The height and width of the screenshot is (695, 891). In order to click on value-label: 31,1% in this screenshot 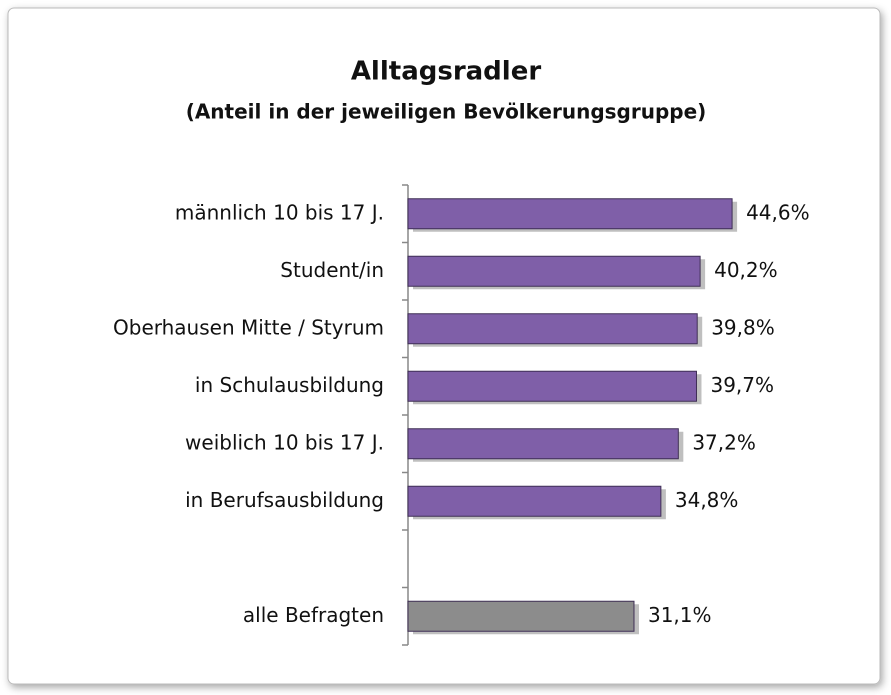, I will do `click(680, 615)`.